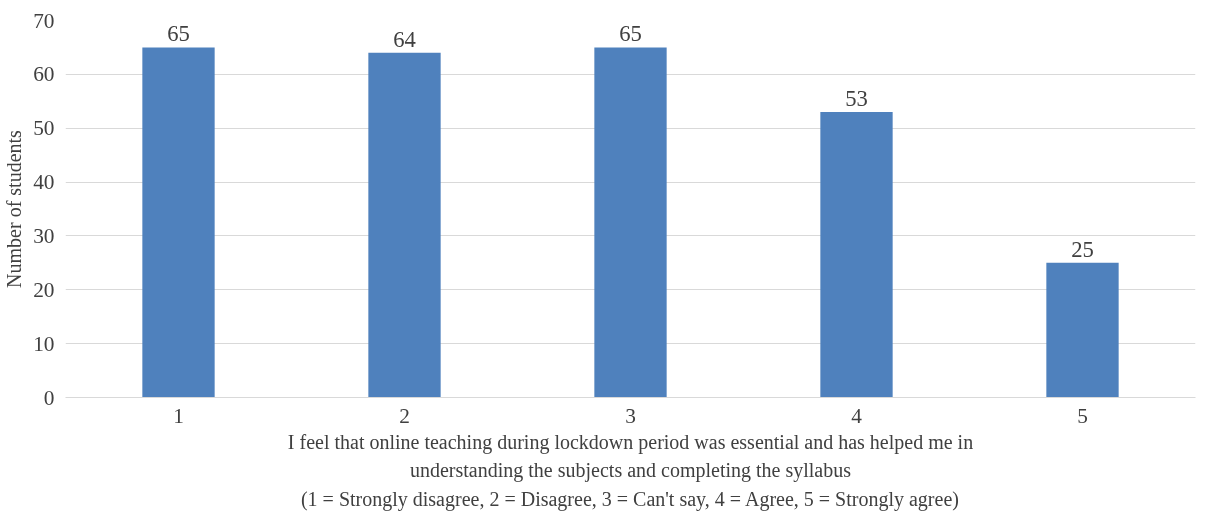  What do you see at coordinates (1082, 249) in the screenshot?
I see `data-label: 25` at bounding box center [1082, 249].